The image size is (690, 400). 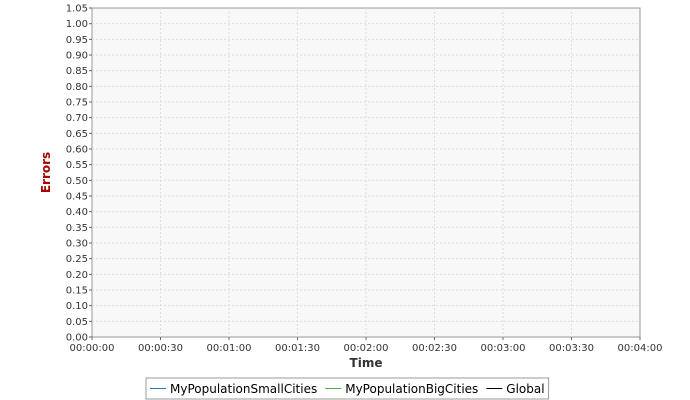 I want to click on y-tick-label: 0.25, so click(x=77, y=259).